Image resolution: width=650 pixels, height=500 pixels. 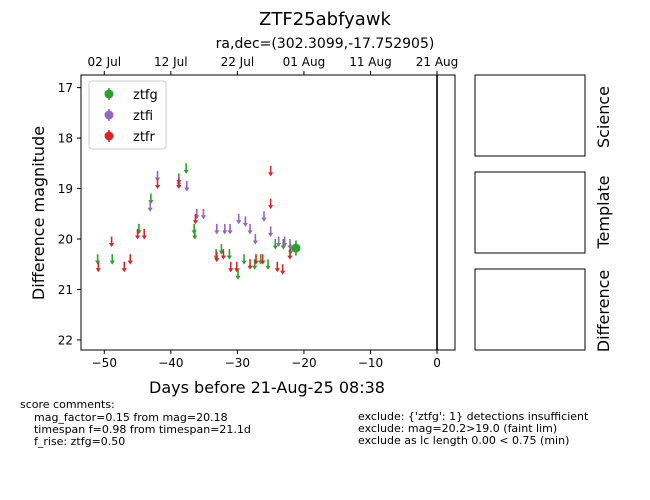 I want to click on y-tick-label: 18, so click(x=65, y=139).